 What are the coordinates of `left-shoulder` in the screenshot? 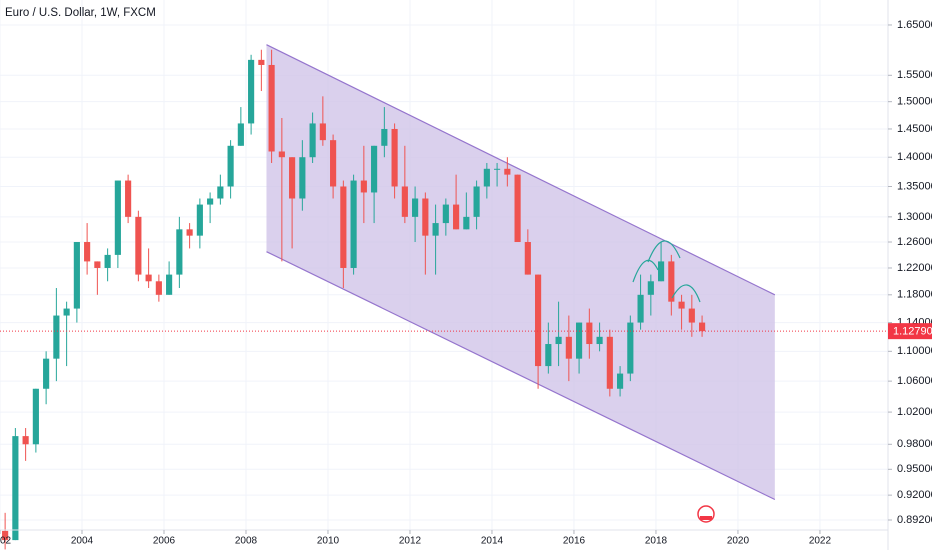 It's located at (645, 271).